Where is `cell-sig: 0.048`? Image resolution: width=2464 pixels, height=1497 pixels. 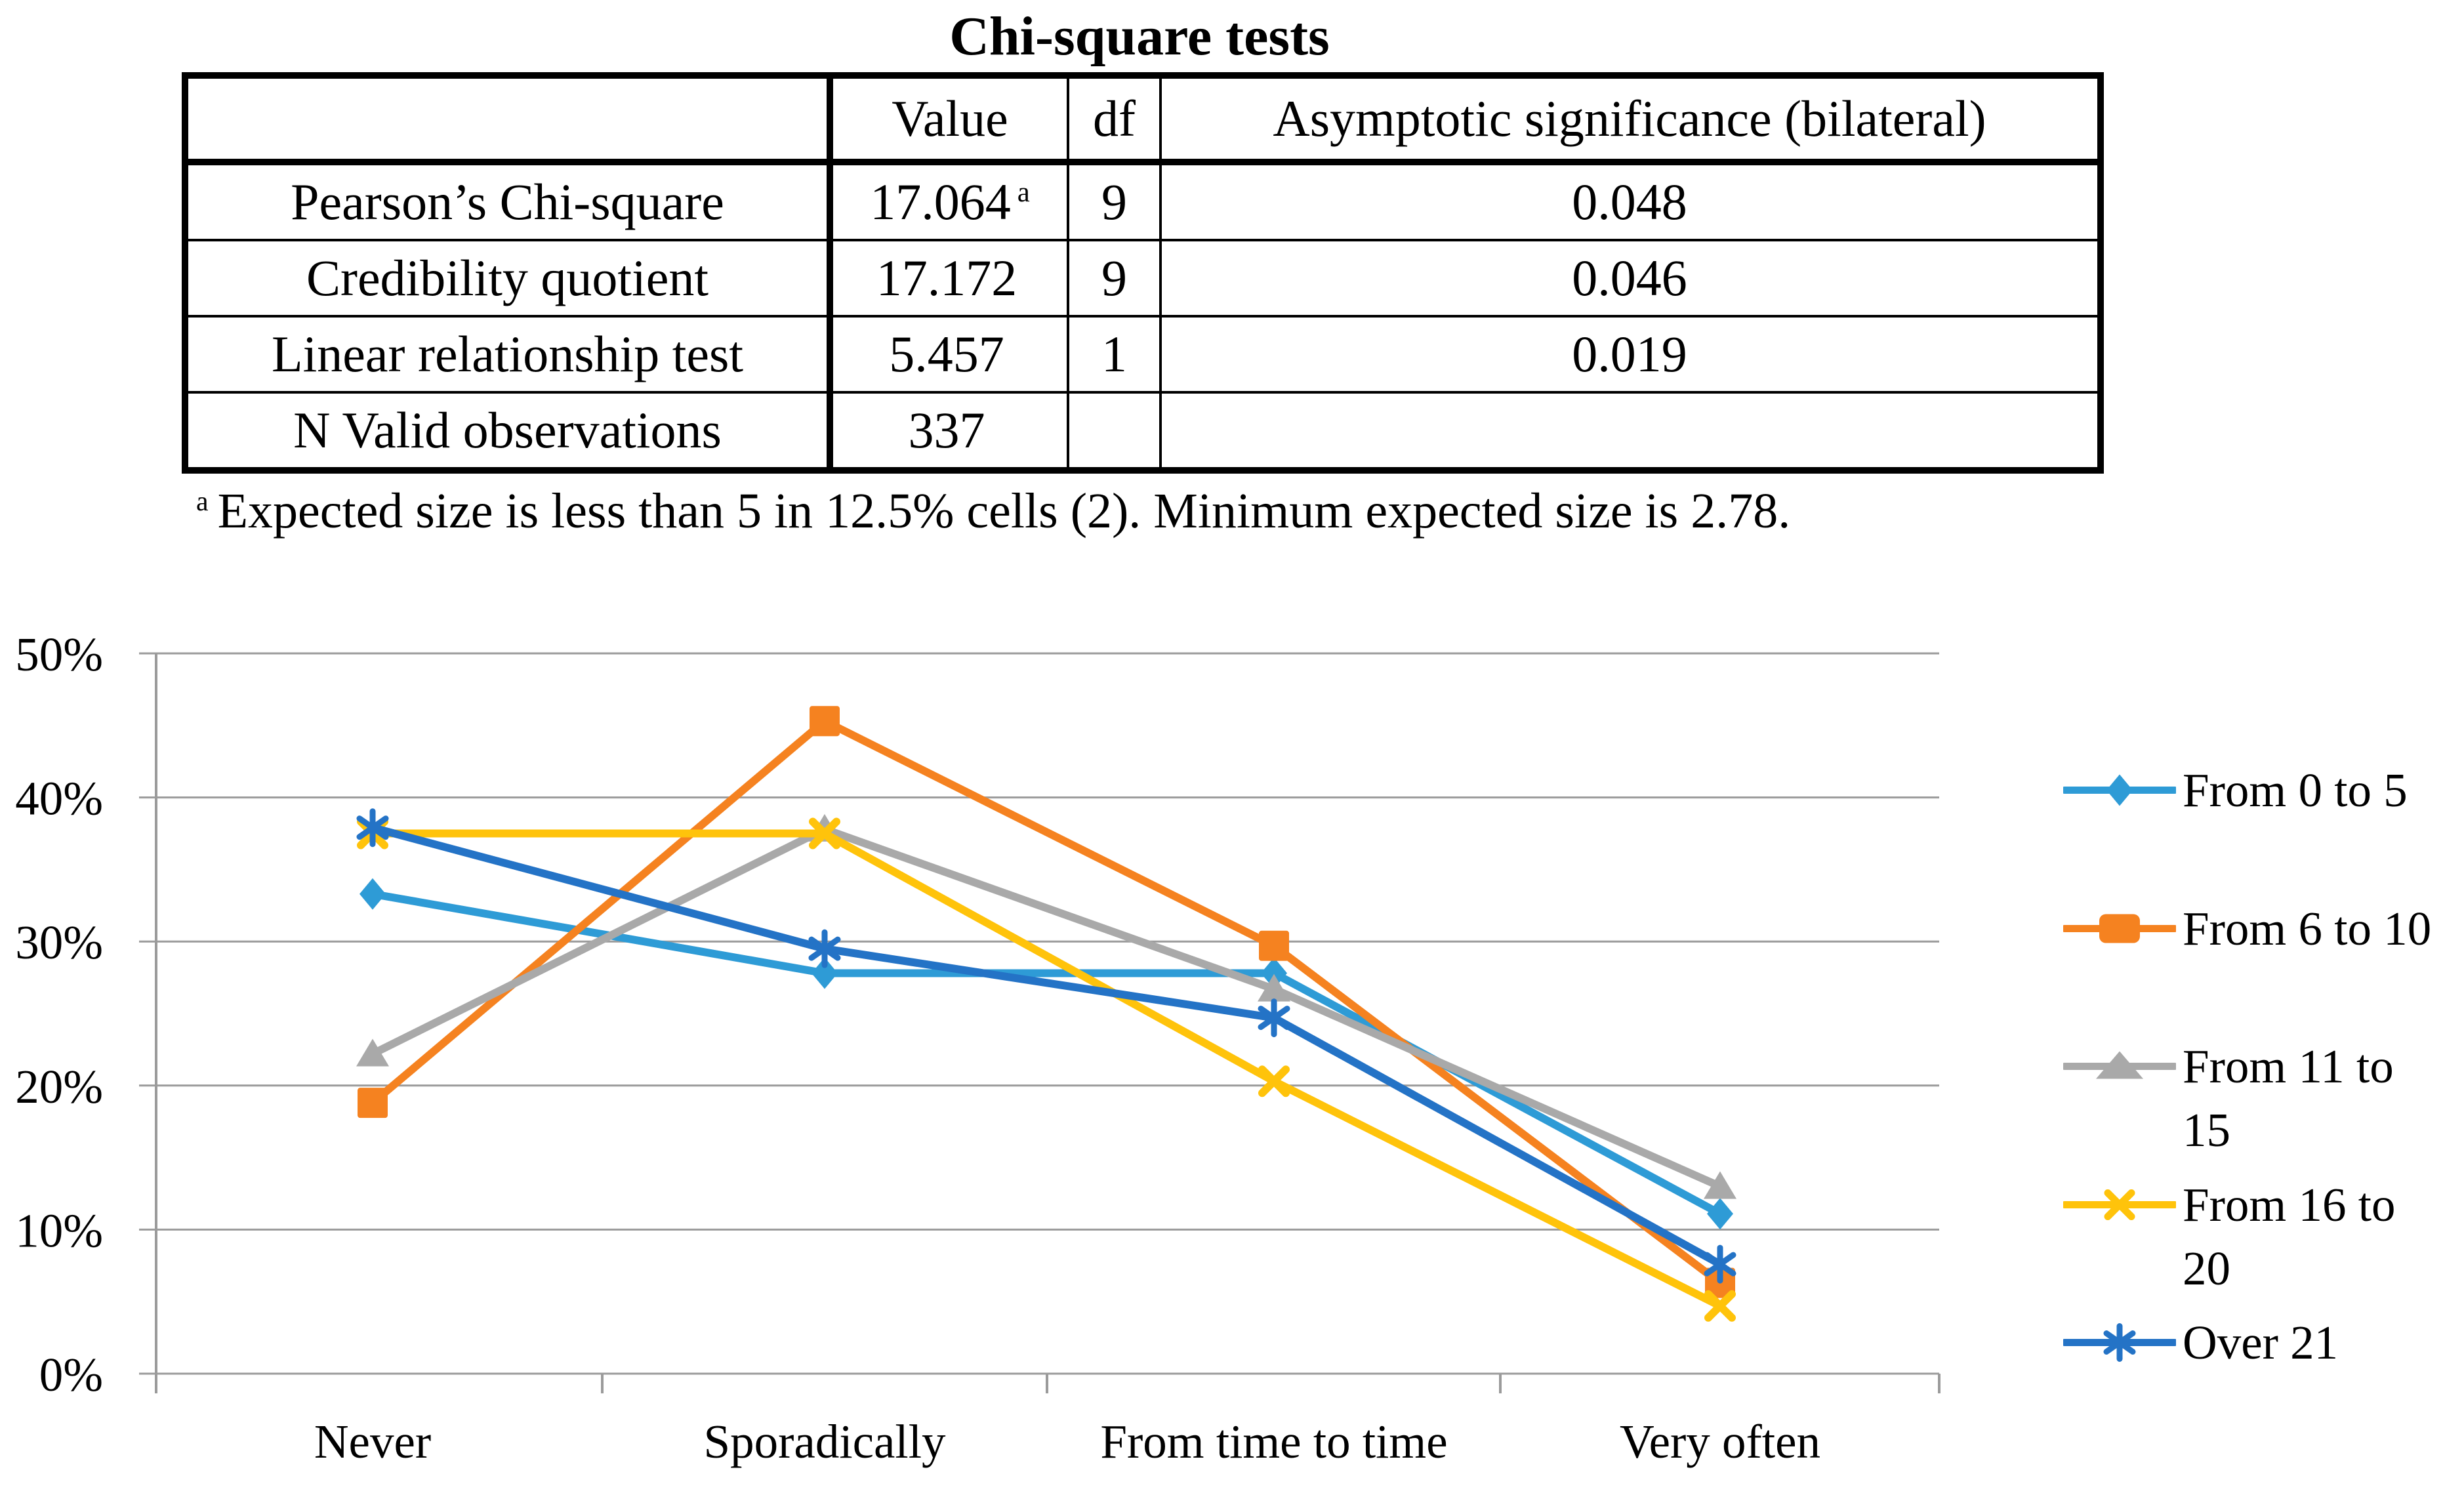
cell-sig: 0.048 is located at coordinates (1630, 202).